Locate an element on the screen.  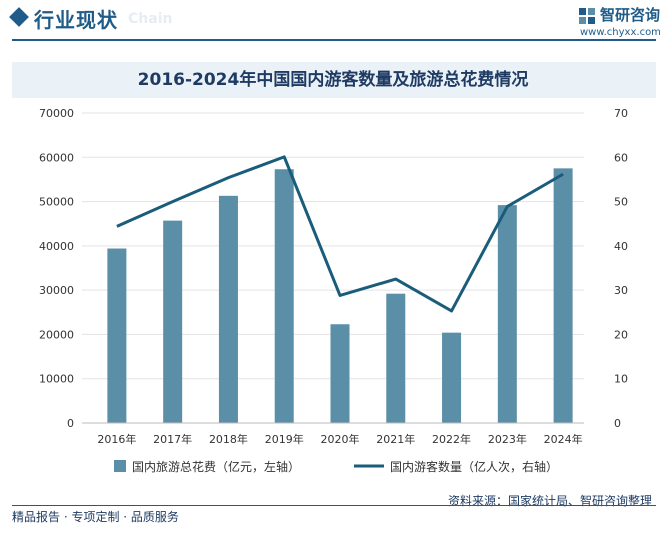
logo-icon is located at coordinates (587, 16).